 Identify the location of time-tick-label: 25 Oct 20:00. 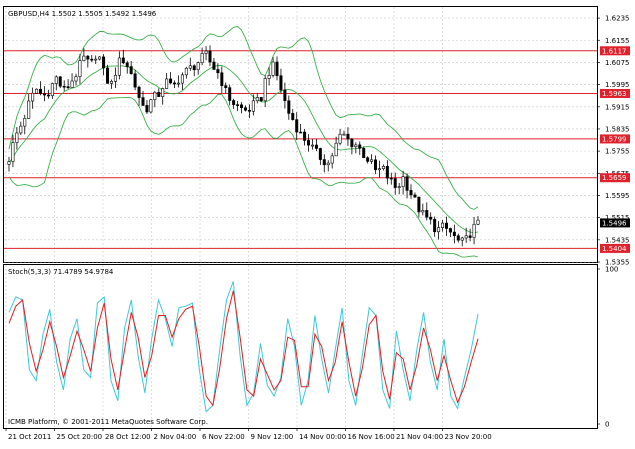
(80, 437).